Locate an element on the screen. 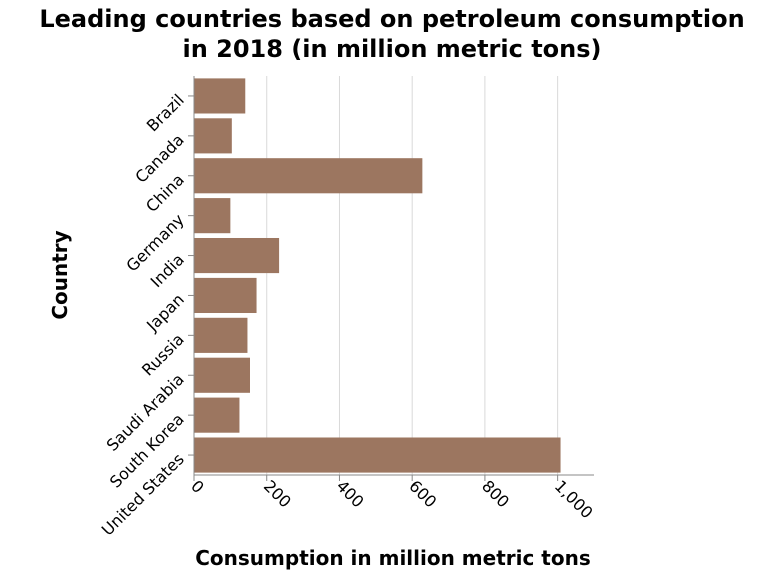 The height and width of the screenshot is (580, 784). y-axis-title: Country is located at coordinates (60, 274).